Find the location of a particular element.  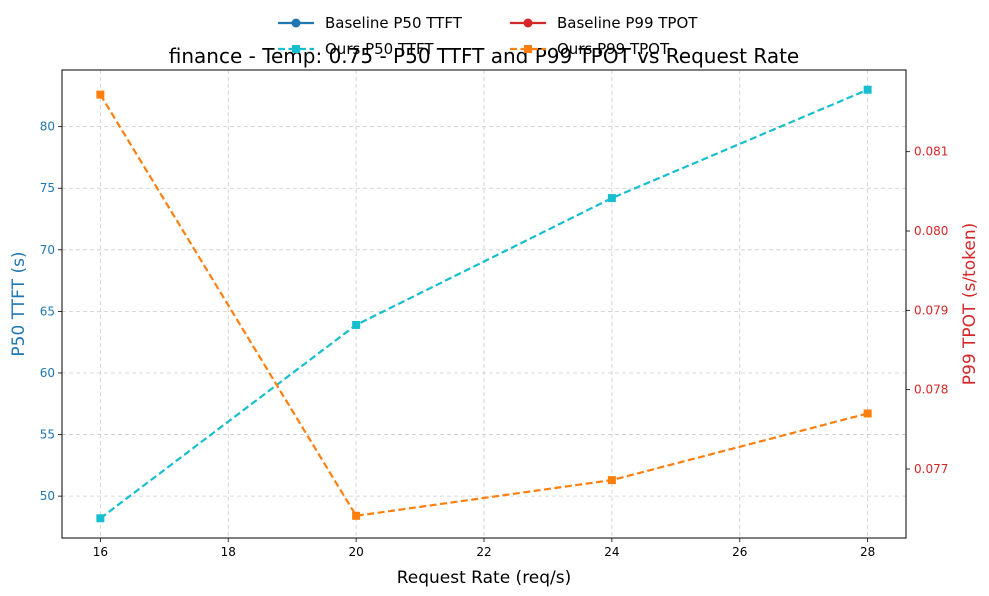

legend-label: Baseline P99 TPOT is located at coordinates (627, 23).